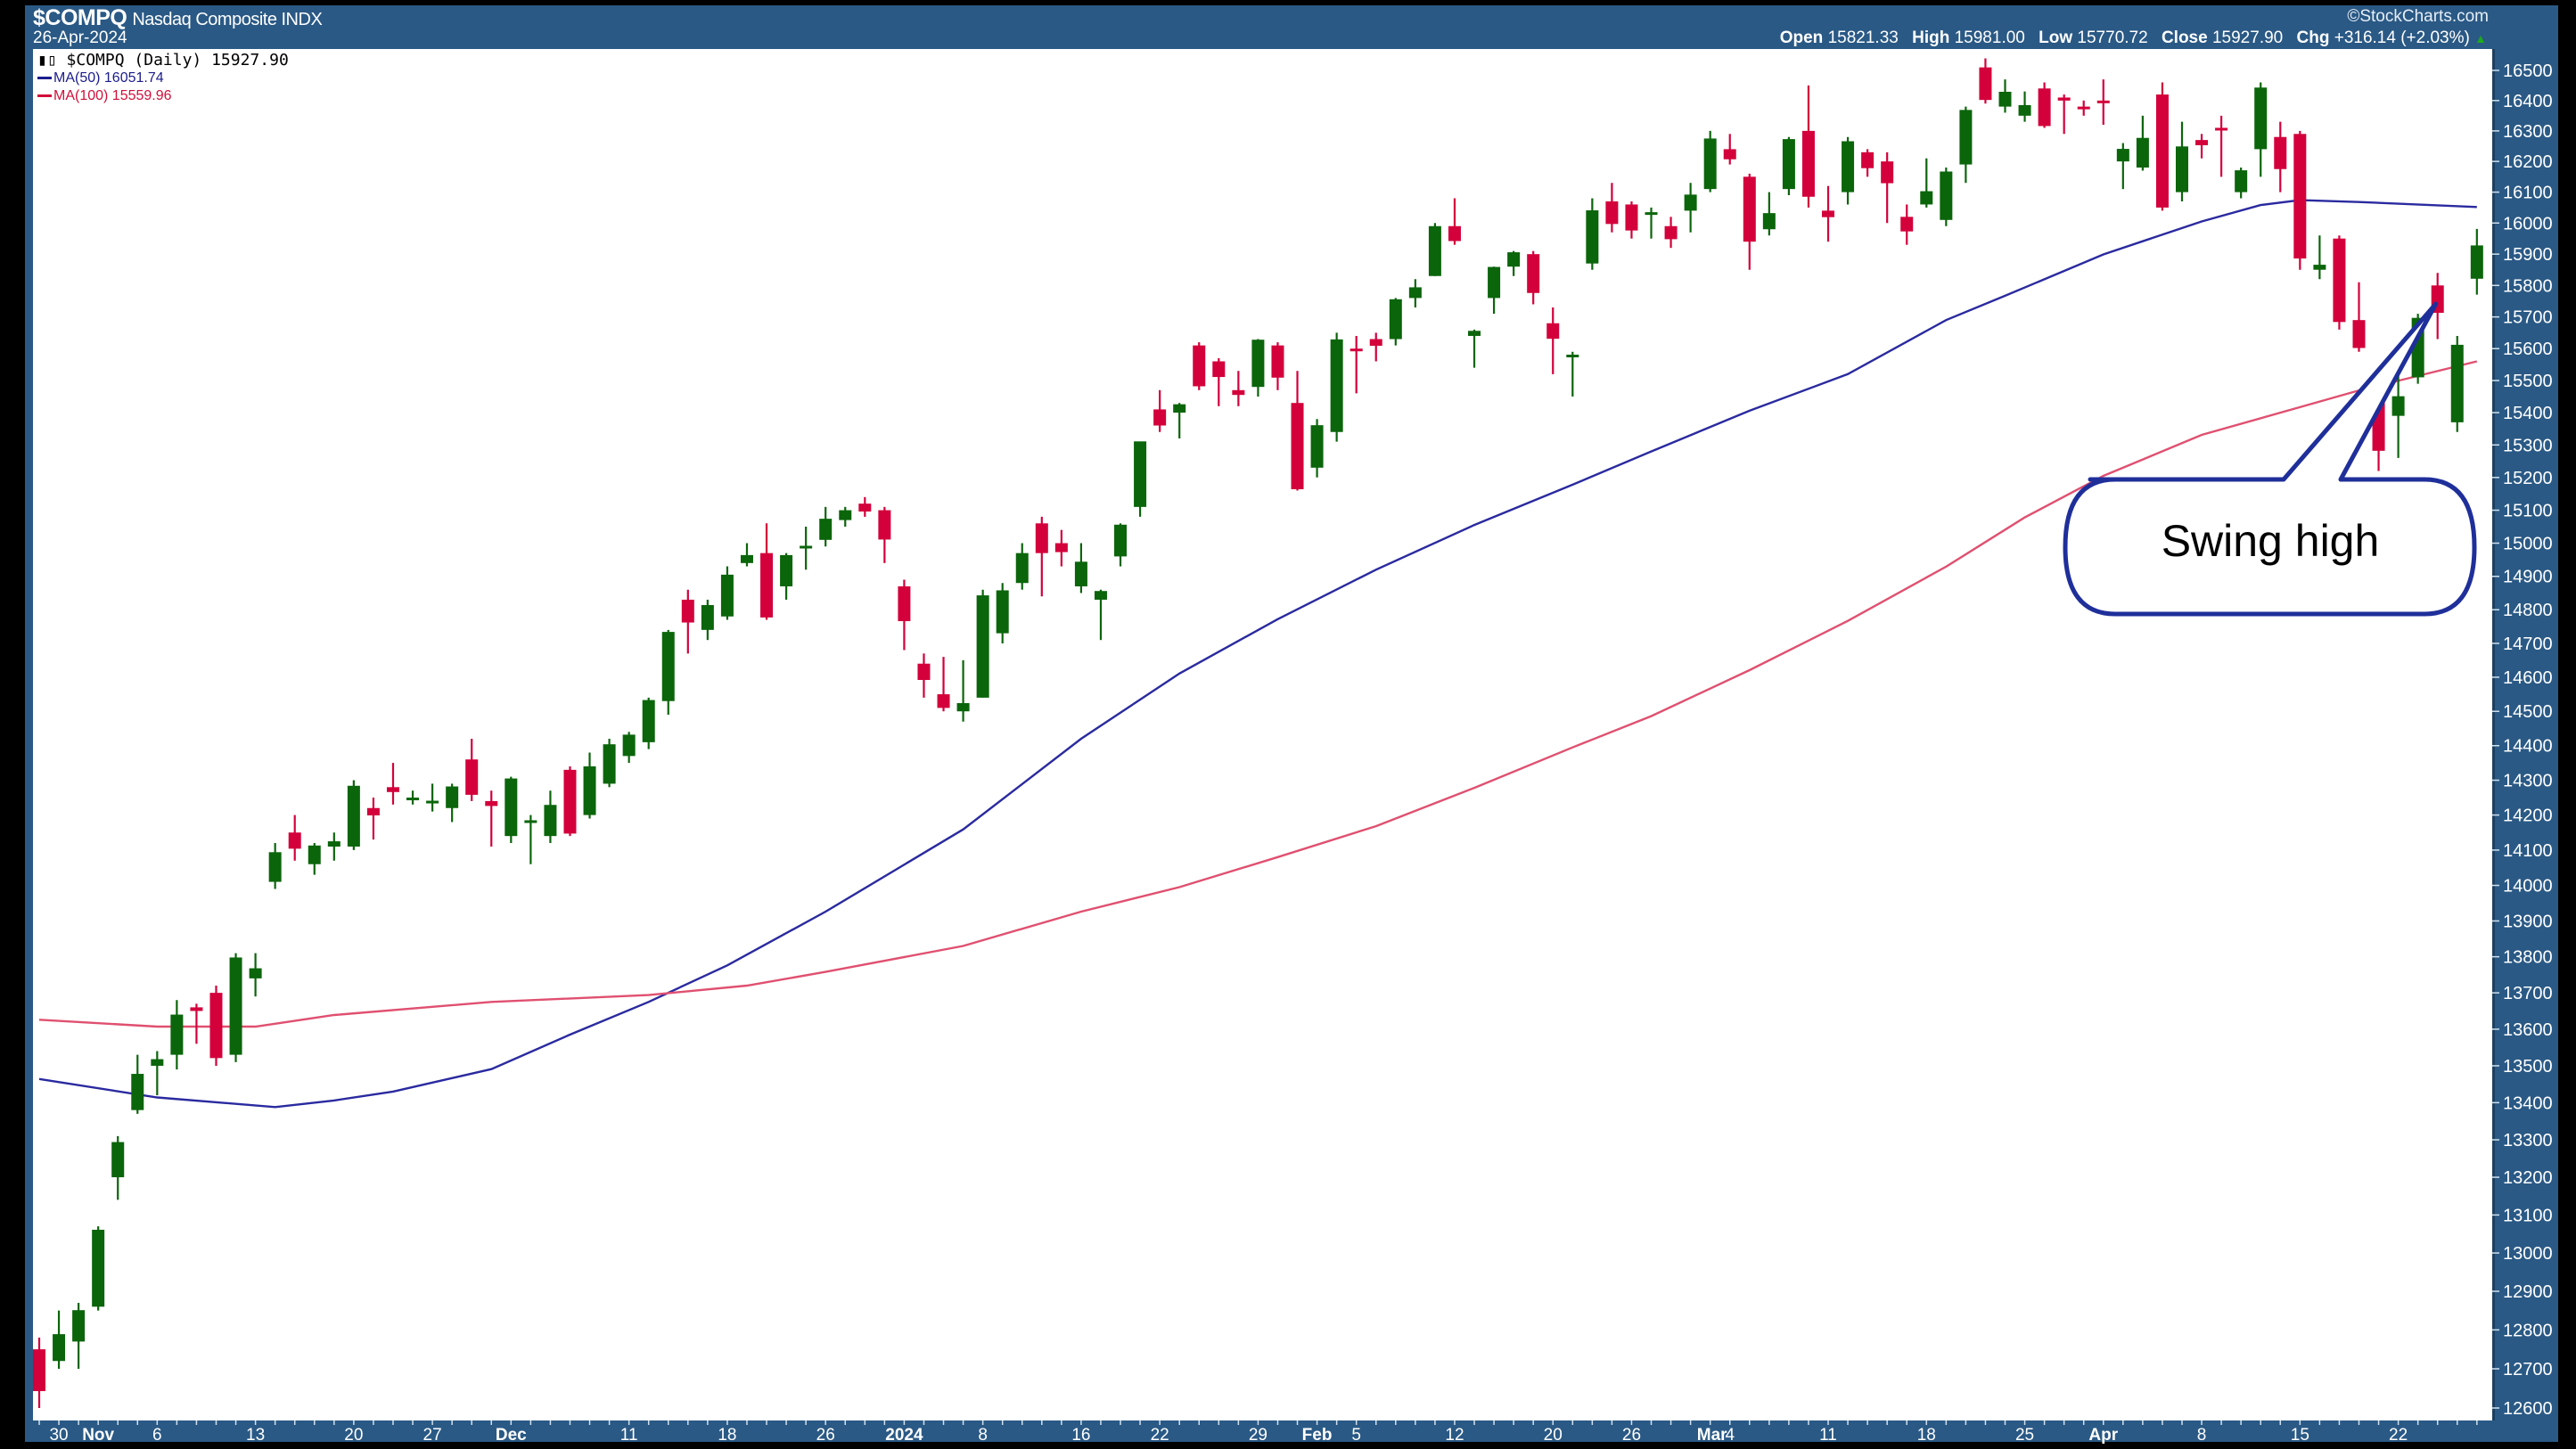 This screenshot has height=1449, width=2576. I want to click on x-tick-label: Nov, so click(98, 1435).